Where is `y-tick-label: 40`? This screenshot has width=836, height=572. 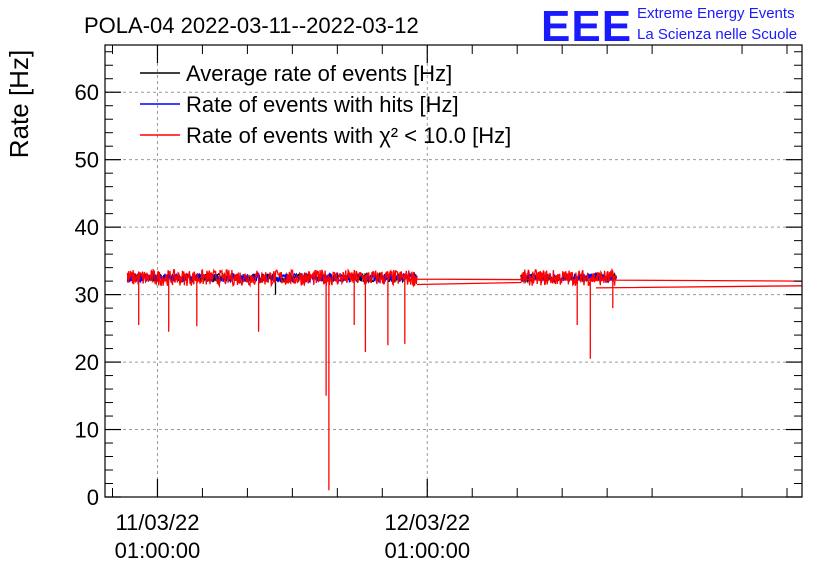 y-tick-label: 40 is located at coordinates (87, 227).